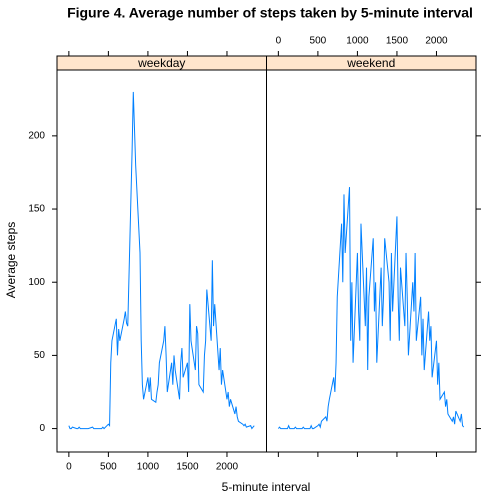 This screenshot has width=504, height=504. Describe the element at coordinates (11, 260) in the screenshot. I see `y-axis-label: Average steps` at that location.